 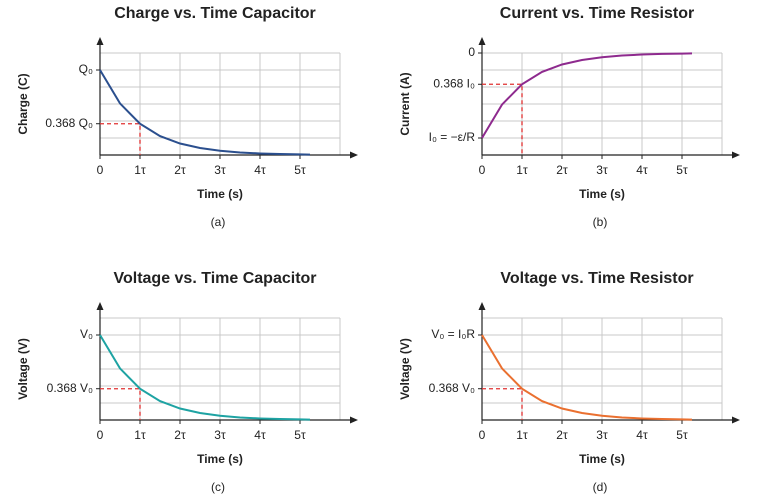 I want to click on y-tick-label: 0.368 I₀, so click(x=454, y=83).